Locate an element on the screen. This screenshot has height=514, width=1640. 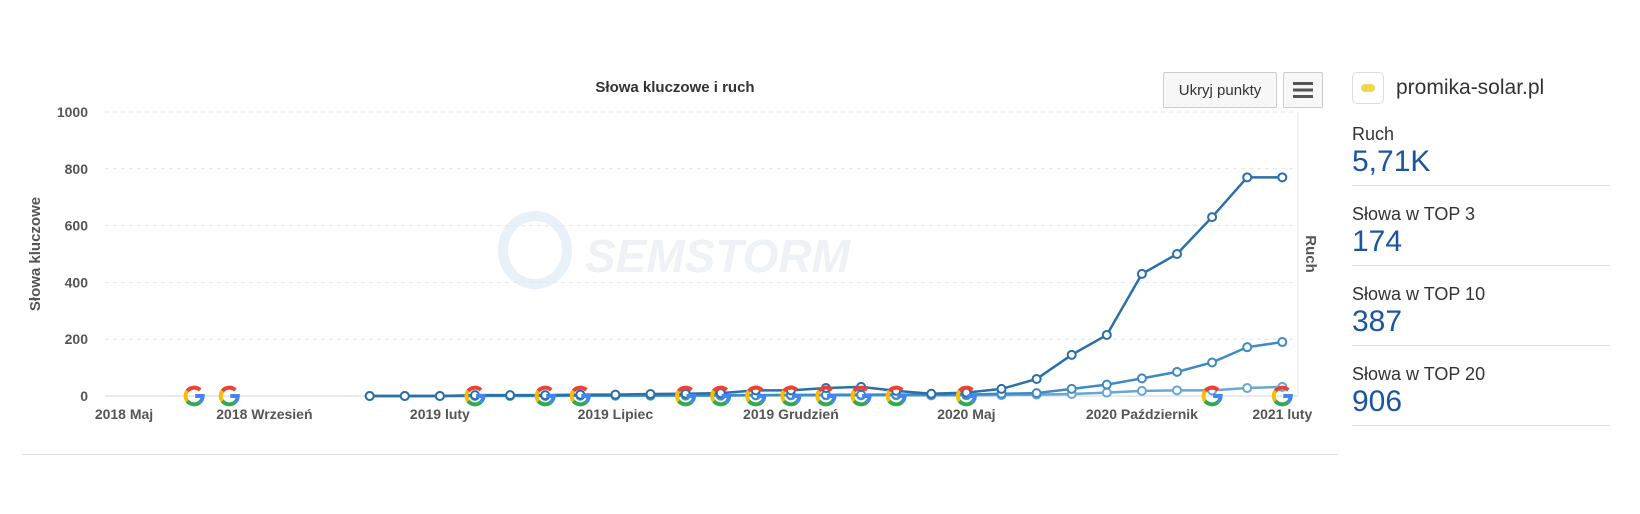
x-tick-label: 2019 luty is located at coordinates (440, 414).